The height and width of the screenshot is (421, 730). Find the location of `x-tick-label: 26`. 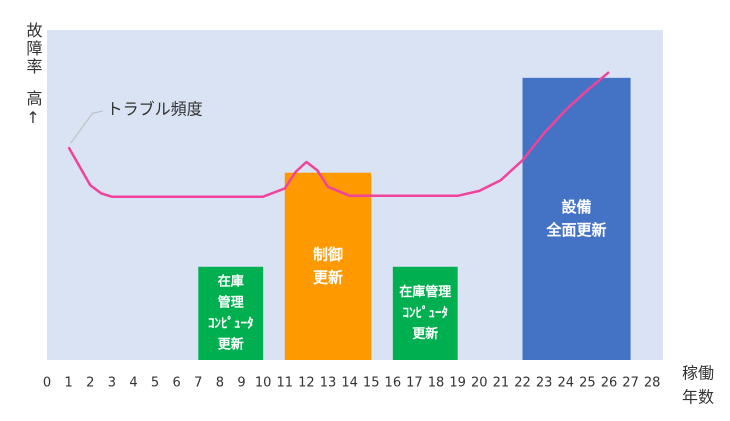

x-tick-label: 26 is located at coordinates (609, 383).